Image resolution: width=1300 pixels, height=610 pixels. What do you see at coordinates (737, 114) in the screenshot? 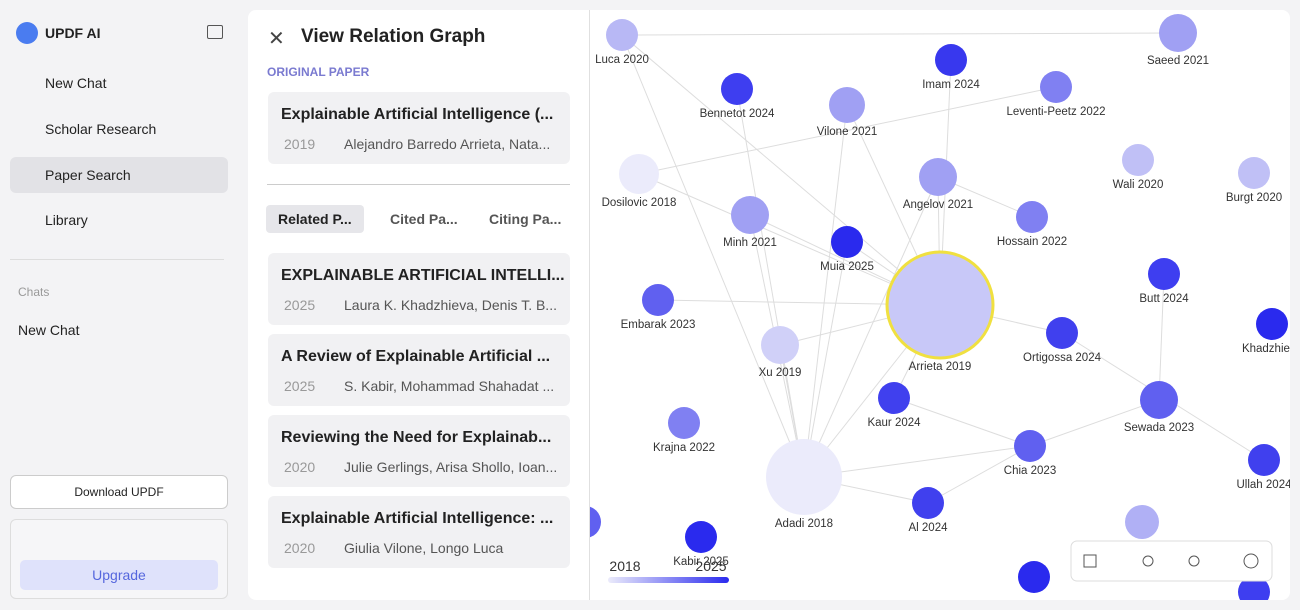
I see `node-label: Bennetot 2024` at bounding box center [737, 114].